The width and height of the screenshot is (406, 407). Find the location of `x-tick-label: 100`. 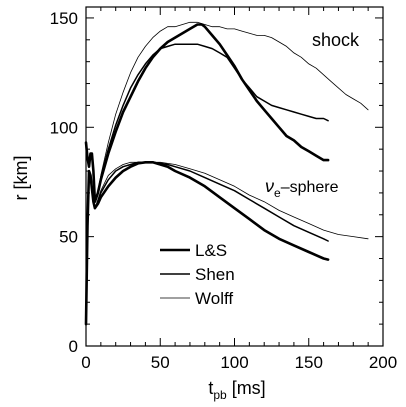

x-tick-label: 100 is located at coordinates (234, 362).